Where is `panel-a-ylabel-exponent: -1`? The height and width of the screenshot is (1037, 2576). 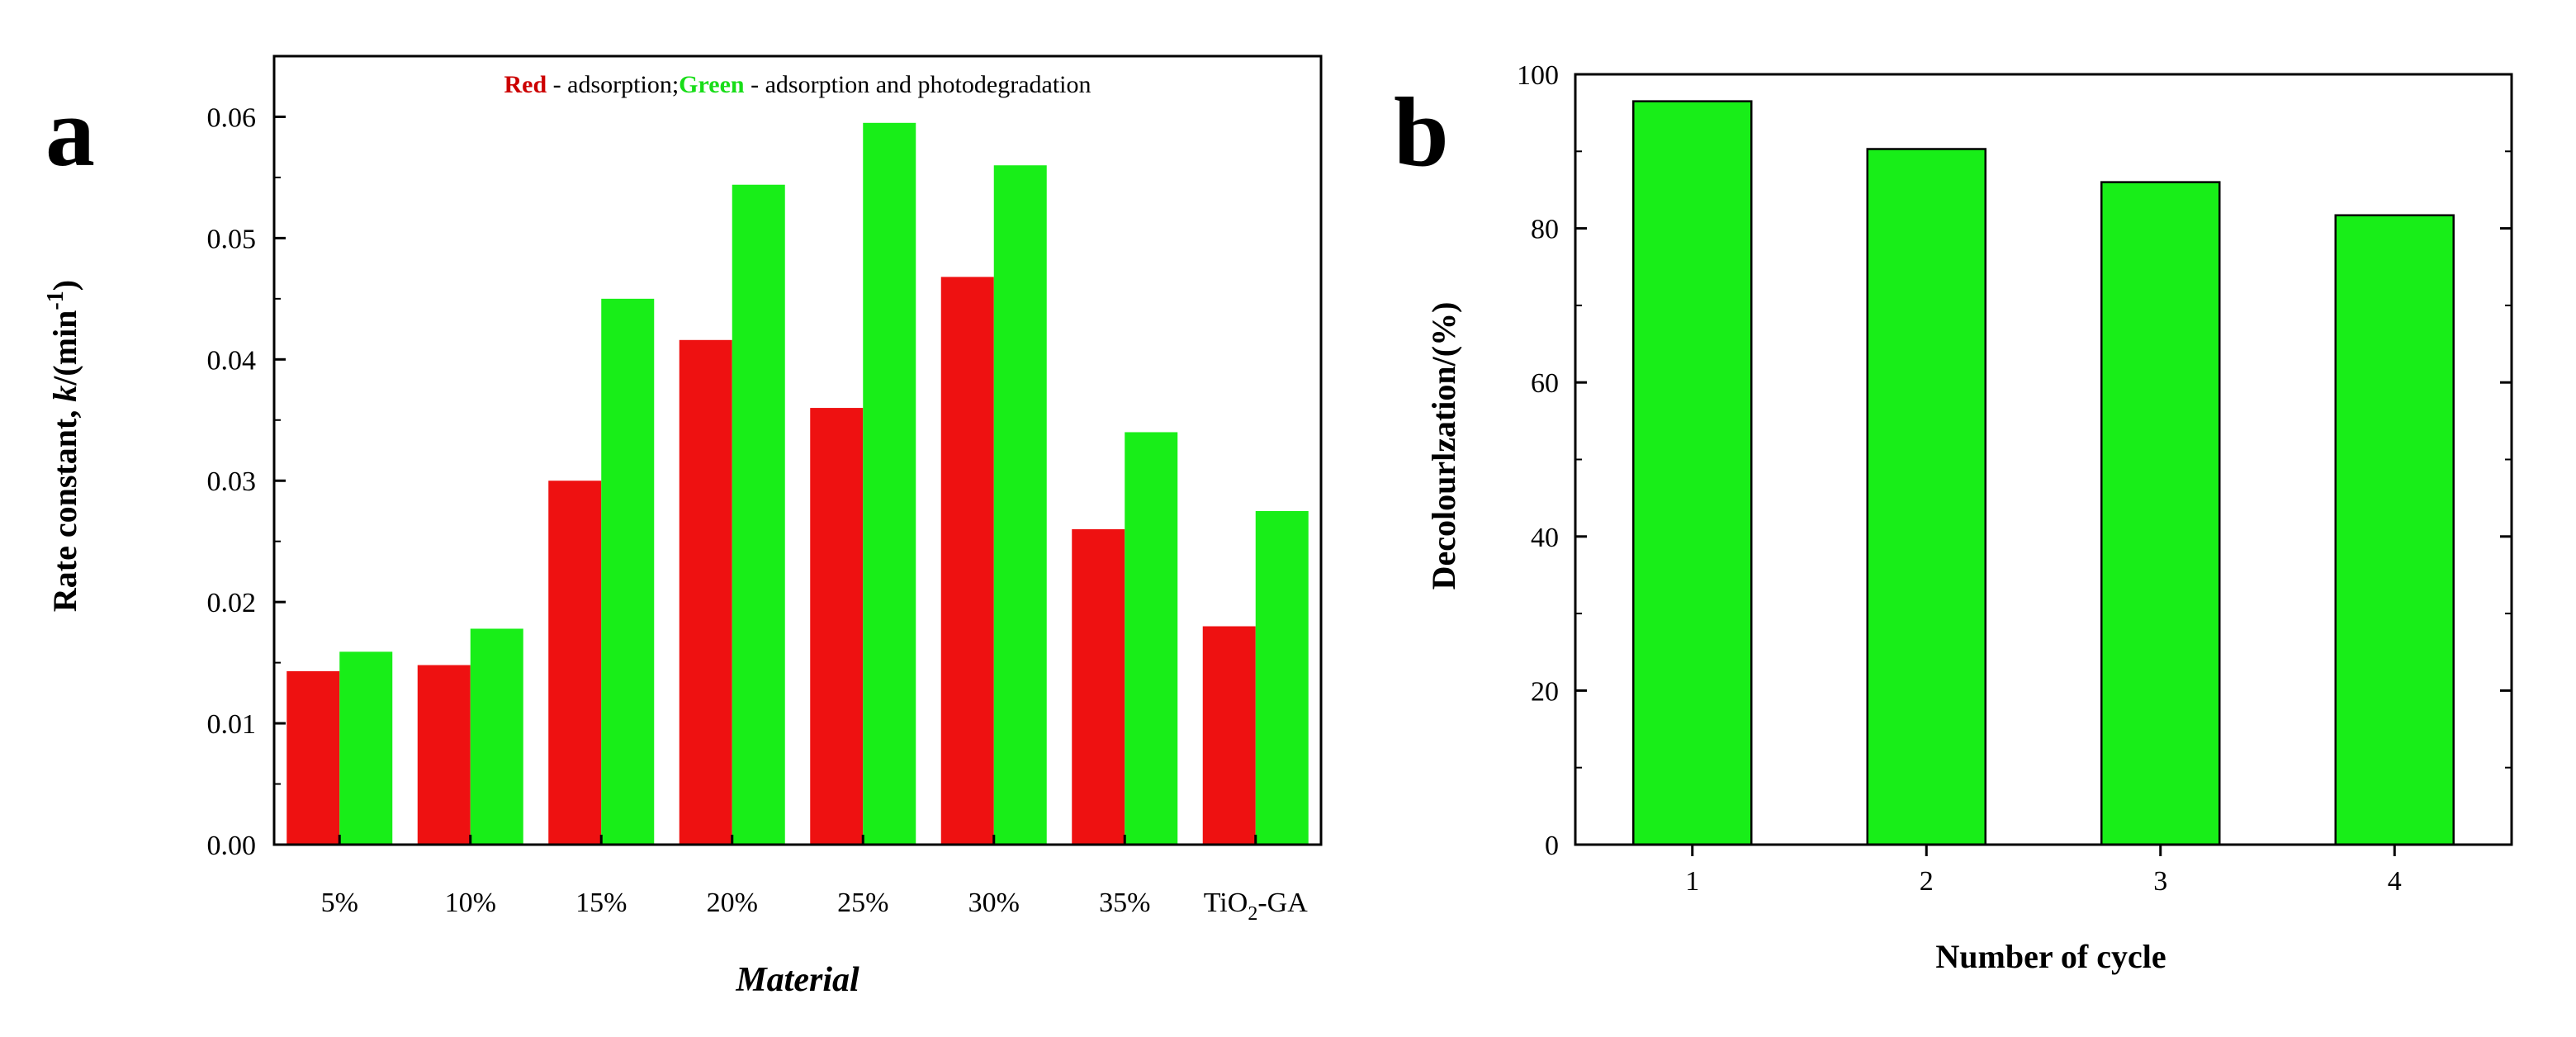
panel-a-ylabel-exponent: -1 is located at coordinates (56, 300).